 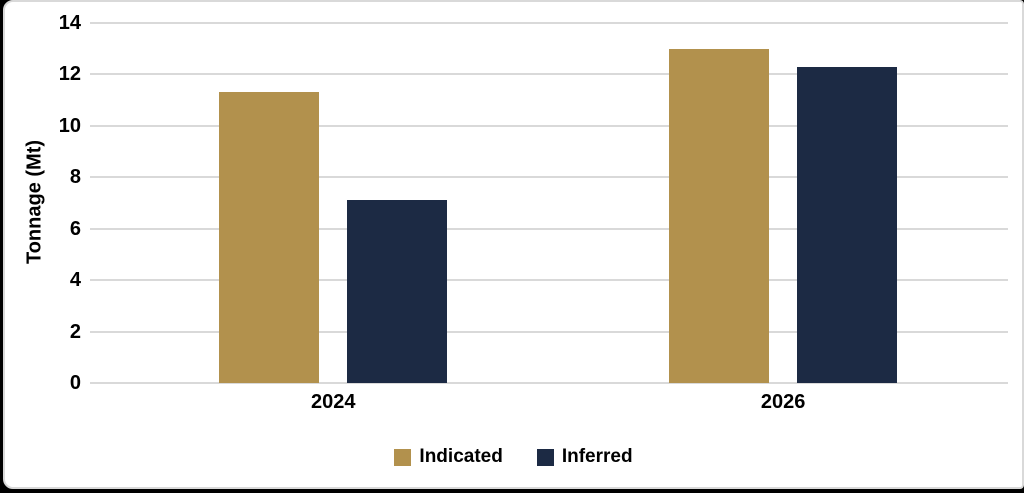 I want to click on legend-label-indicated: Indicated, so click(x=461, y=456).